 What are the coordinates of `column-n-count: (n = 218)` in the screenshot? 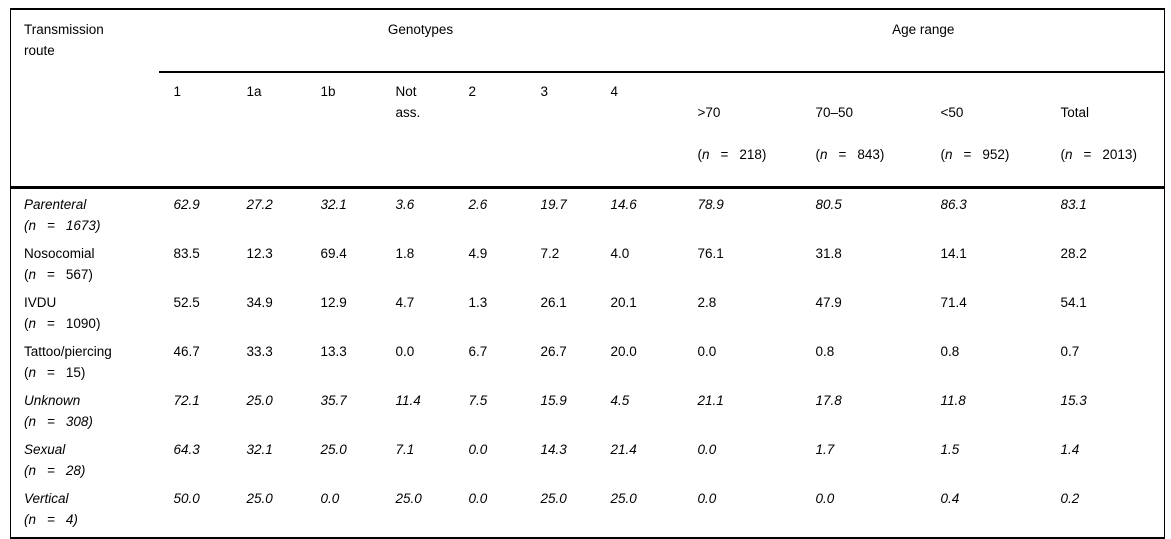 It's located at (732, 154).